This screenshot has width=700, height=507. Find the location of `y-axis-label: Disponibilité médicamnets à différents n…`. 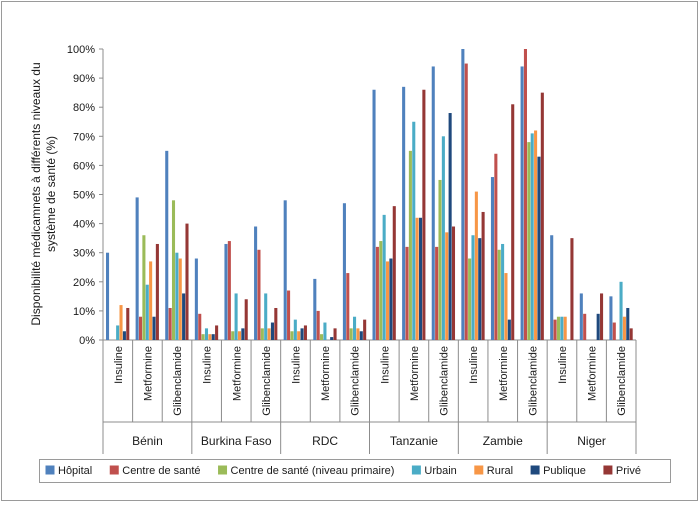

y-axis-label: Disponibilité médicamnets à différents n… is located at coordinates (43, 193).